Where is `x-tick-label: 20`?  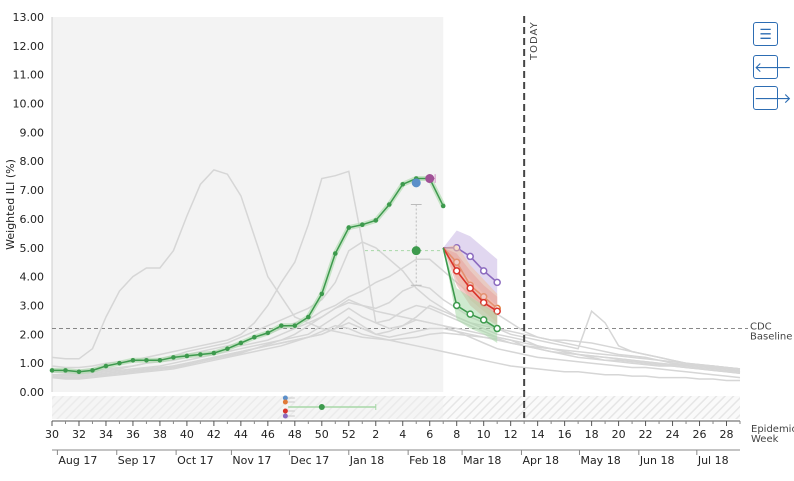
x-tick-label: 20 is located at coordinates (619, 434).